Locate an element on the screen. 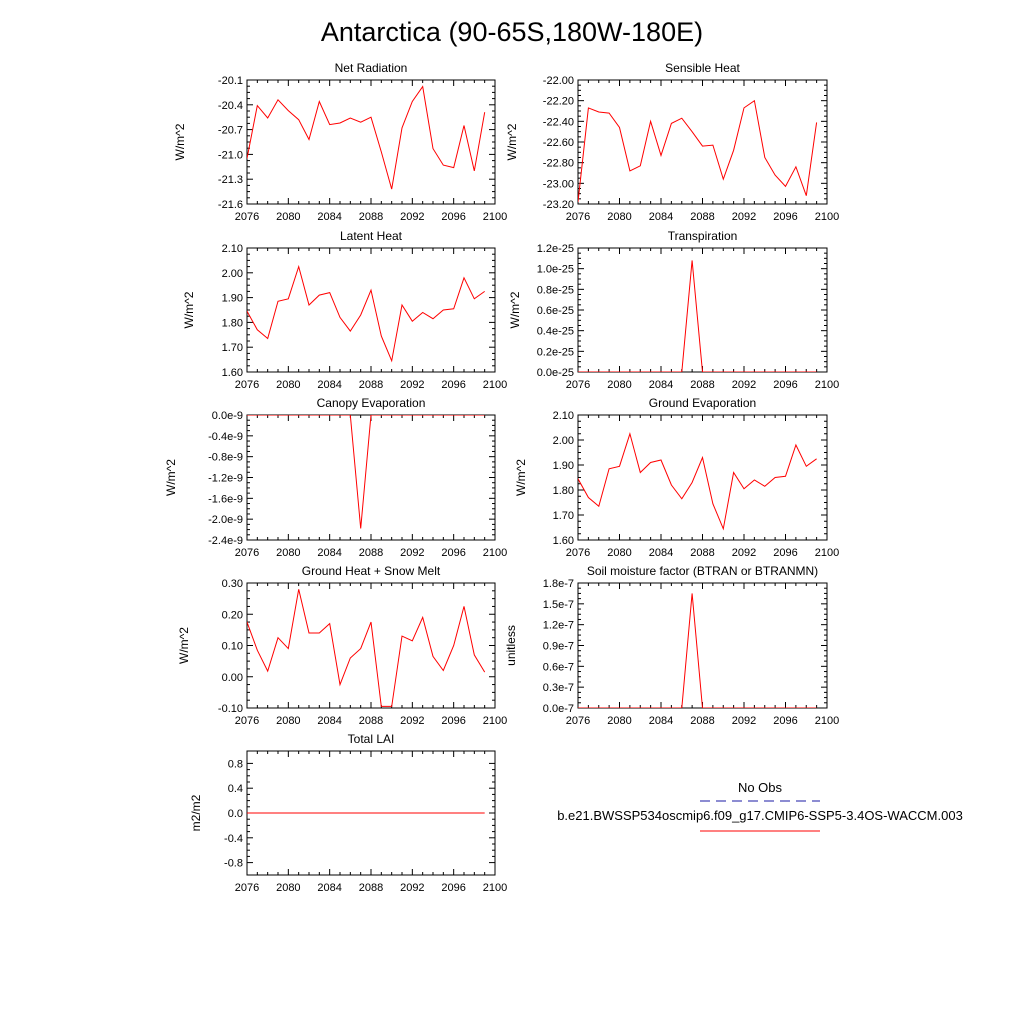 This screenshot has height=1024, width=1024. y-tick-label: -20.1 is located at coordinates (230, 81).